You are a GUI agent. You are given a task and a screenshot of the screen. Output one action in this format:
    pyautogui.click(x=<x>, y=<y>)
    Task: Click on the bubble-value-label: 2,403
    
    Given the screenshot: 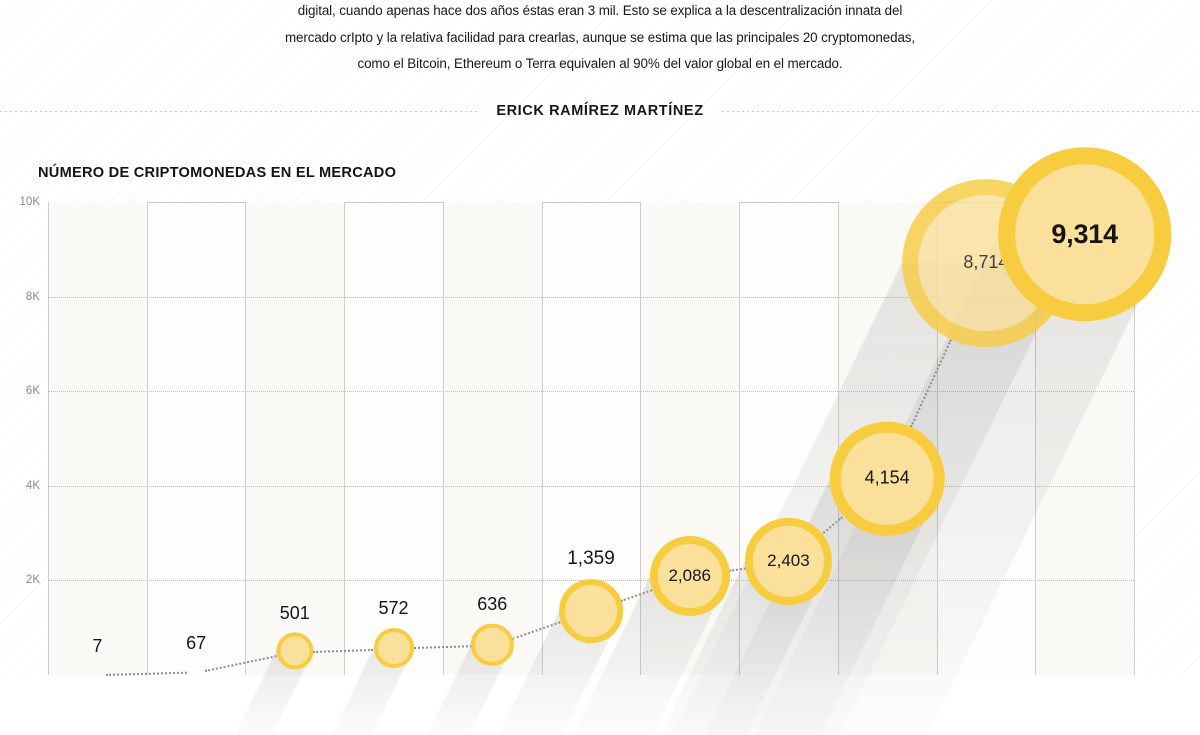 What is the action you would take?
    pyautogui.click(x=788, y=561)
    